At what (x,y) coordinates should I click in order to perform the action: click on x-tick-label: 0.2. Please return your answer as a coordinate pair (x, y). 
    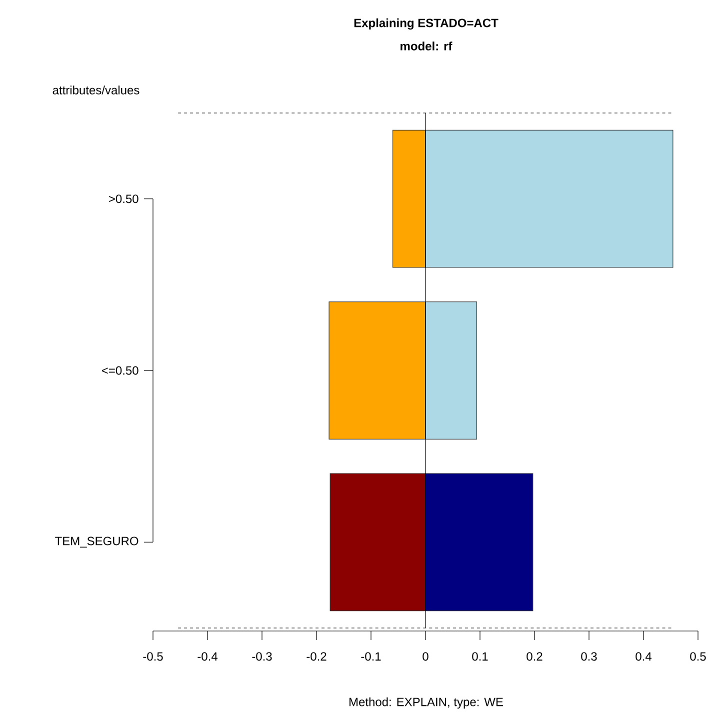
    Looking at the image, I should click on (534, 656).